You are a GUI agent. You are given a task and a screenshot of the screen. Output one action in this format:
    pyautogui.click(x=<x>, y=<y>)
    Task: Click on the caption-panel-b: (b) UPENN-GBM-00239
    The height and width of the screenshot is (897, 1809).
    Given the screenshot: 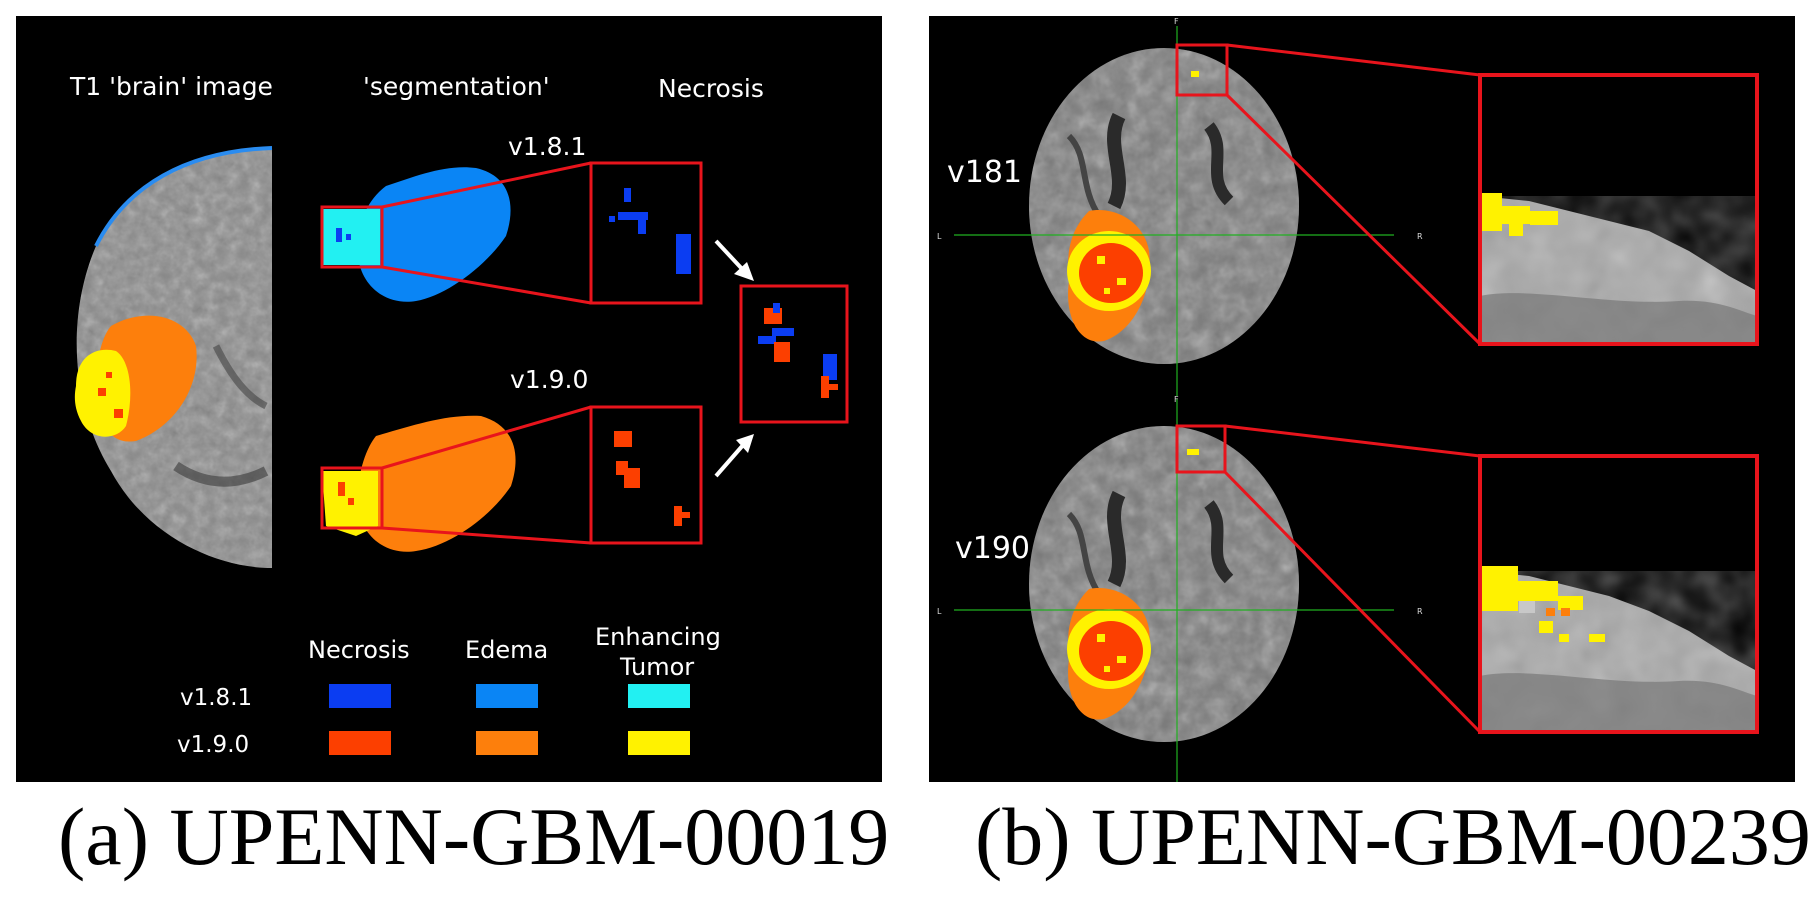 What is the action you would take?
    pyautogui.click(x=1392, y=836)
    